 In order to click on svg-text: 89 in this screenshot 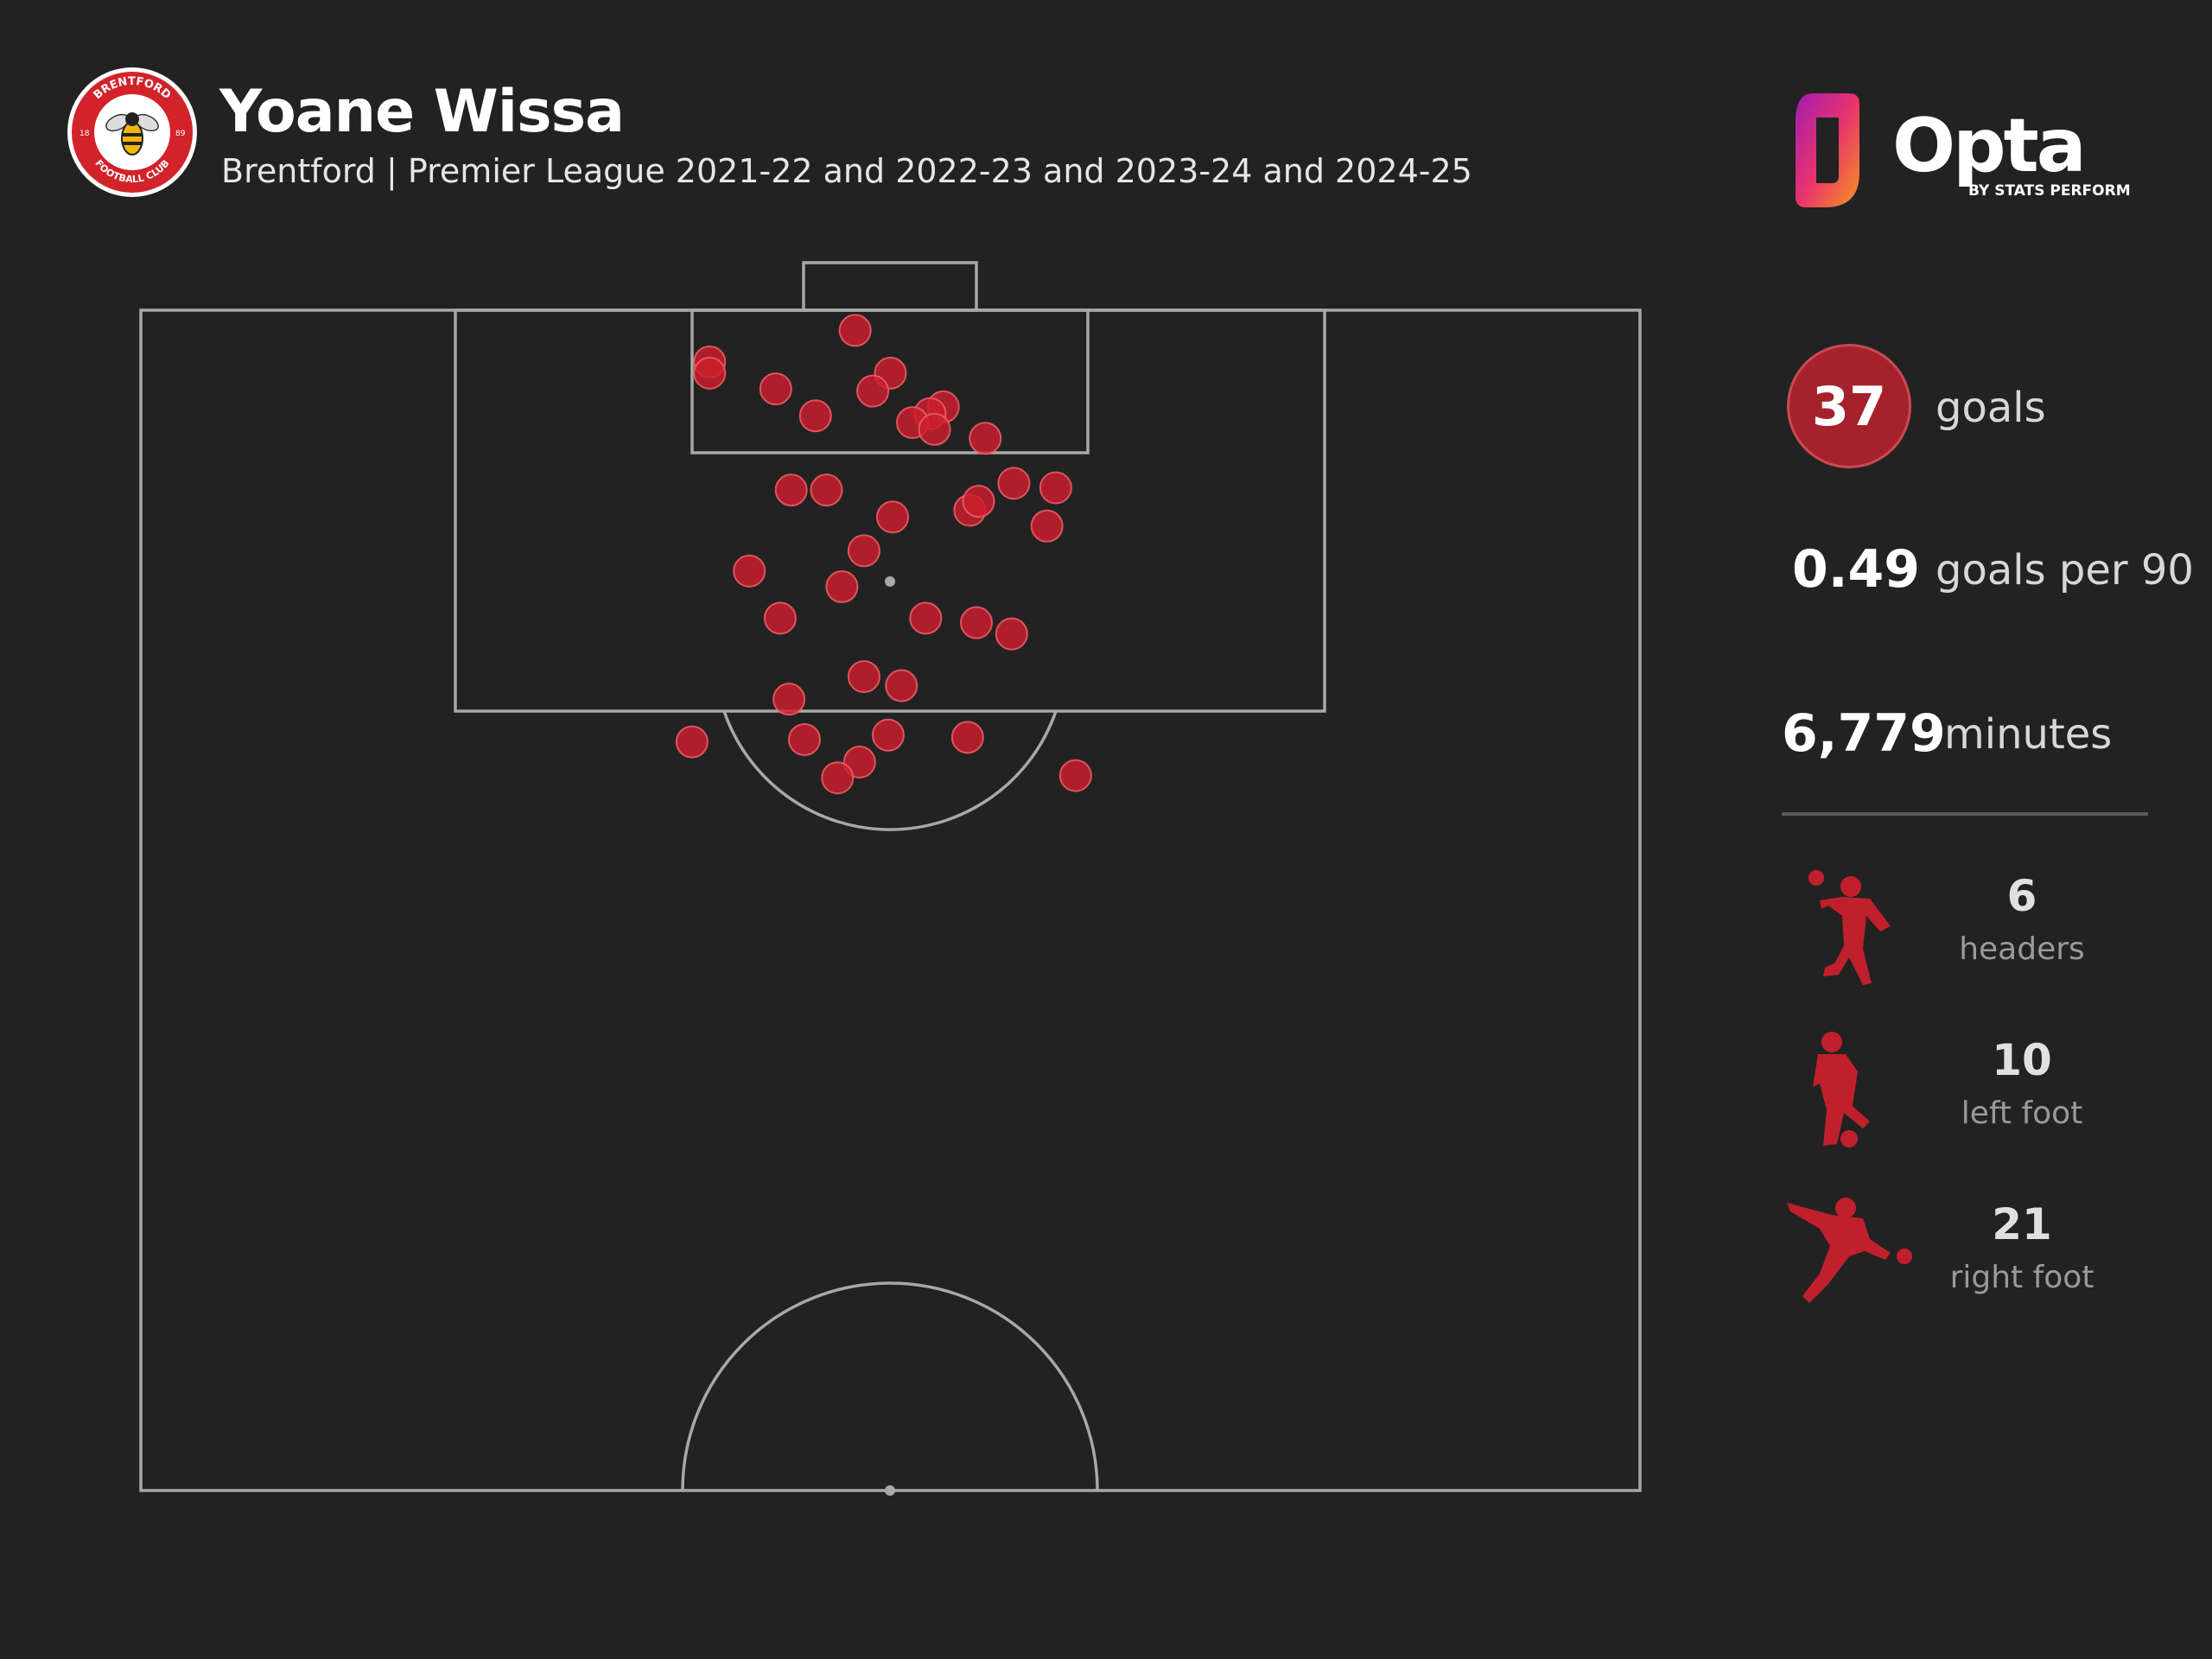, I will do `click(180, 134)`.